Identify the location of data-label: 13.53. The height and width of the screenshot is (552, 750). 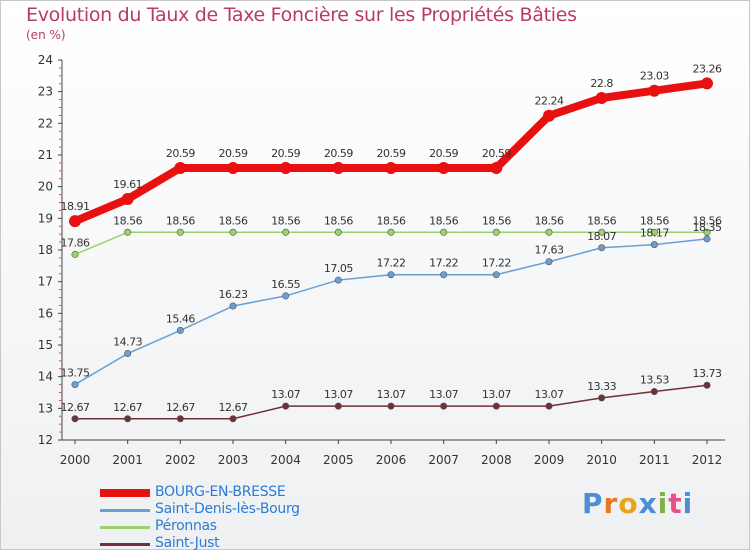
(654, 380).